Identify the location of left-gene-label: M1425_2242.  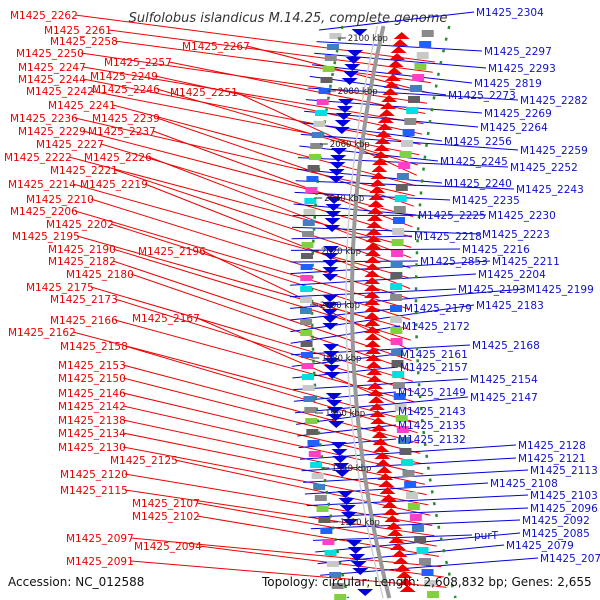
(60, 92).